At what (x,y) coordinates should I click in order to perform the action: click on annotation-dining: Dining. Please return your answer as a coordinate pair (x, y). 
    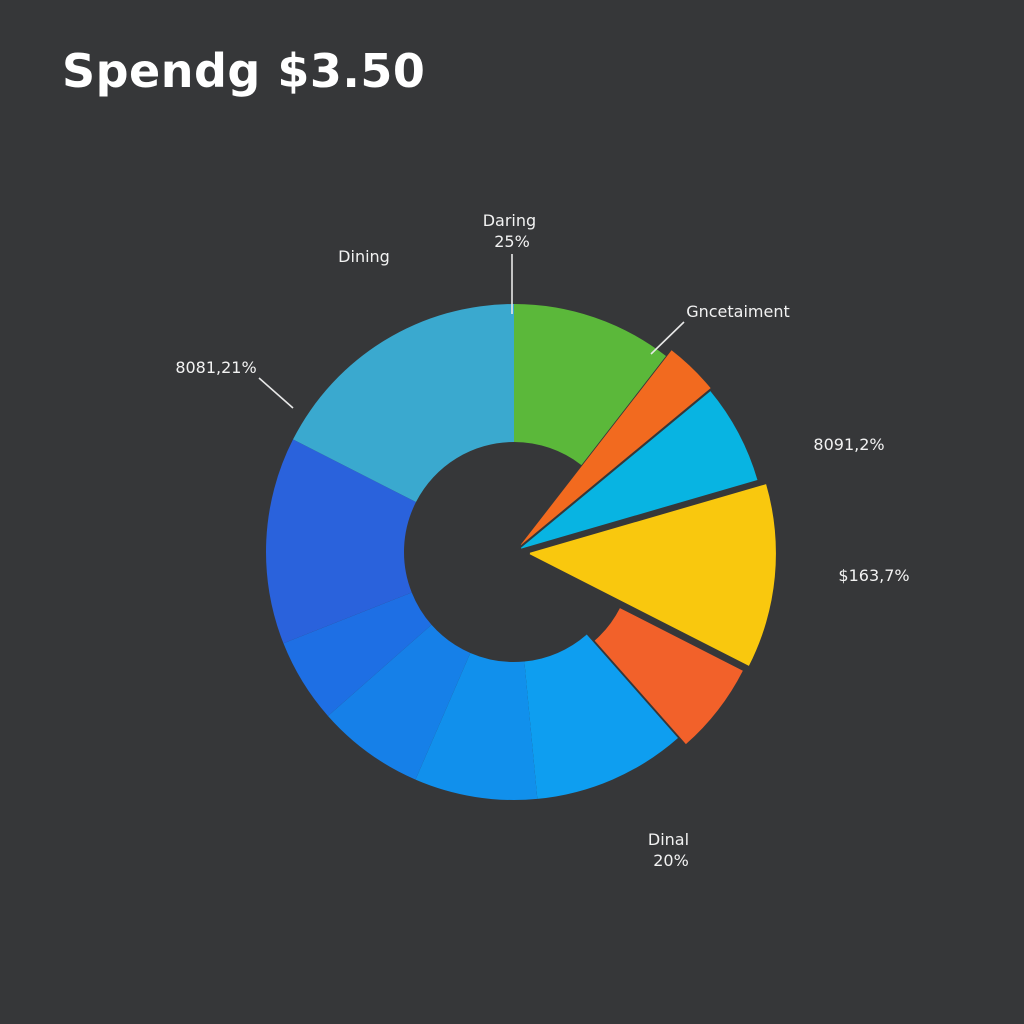
    Looking at the image, I should click on (364, 256).